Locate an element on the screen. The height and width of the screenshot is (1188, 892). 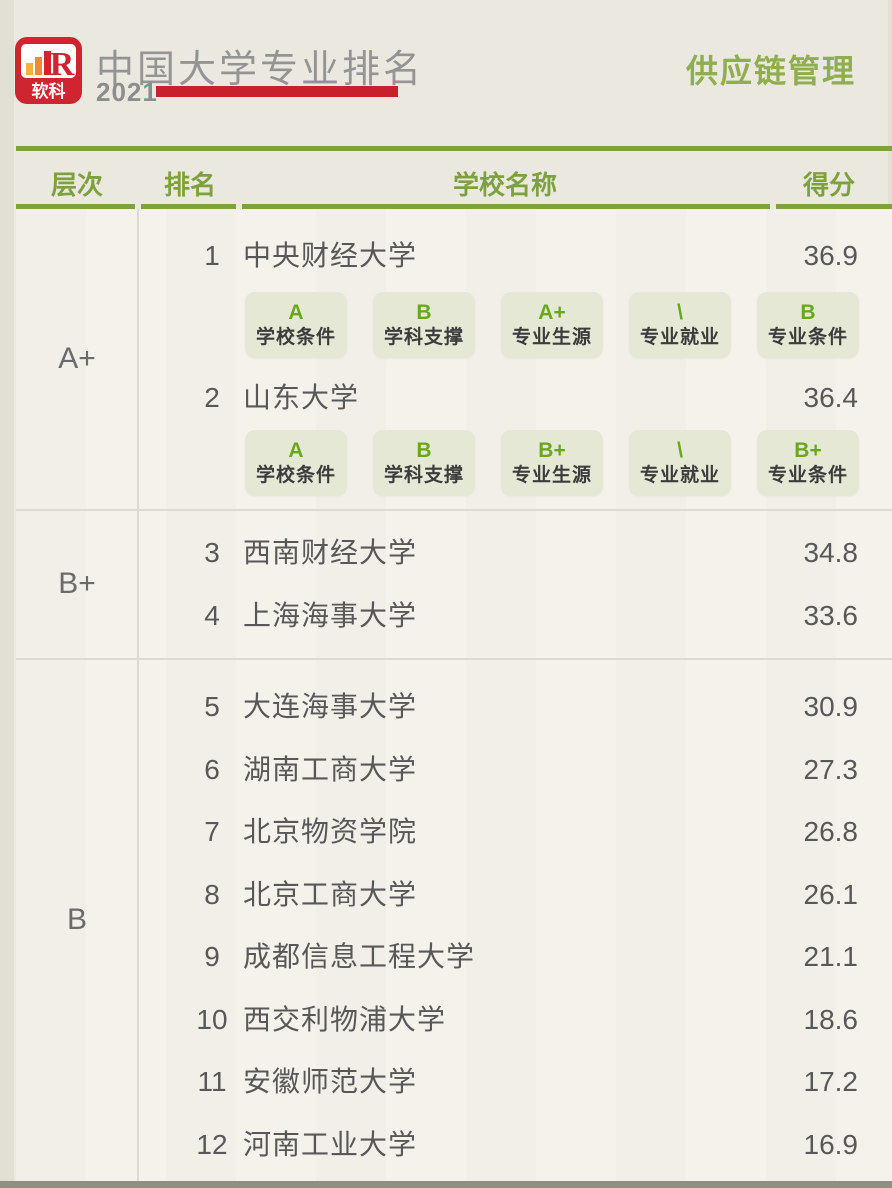
header-underline-tier is located at coordinates (75, 206).